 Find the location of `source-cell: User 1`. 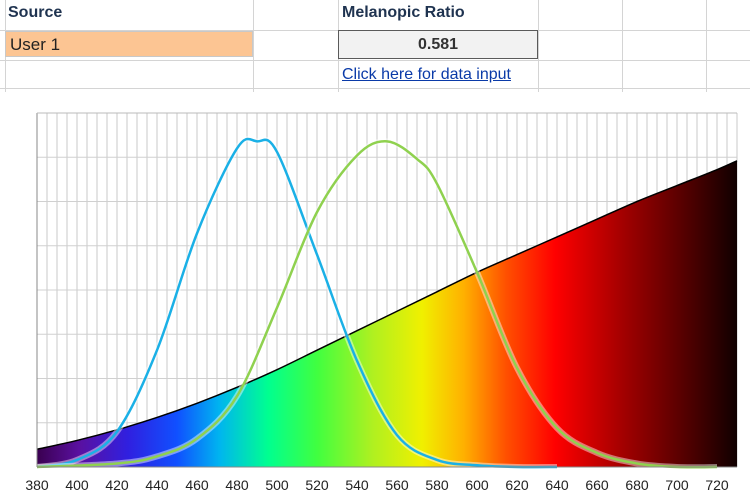

source-cell: User 1 is located at coordinates (129, 44).